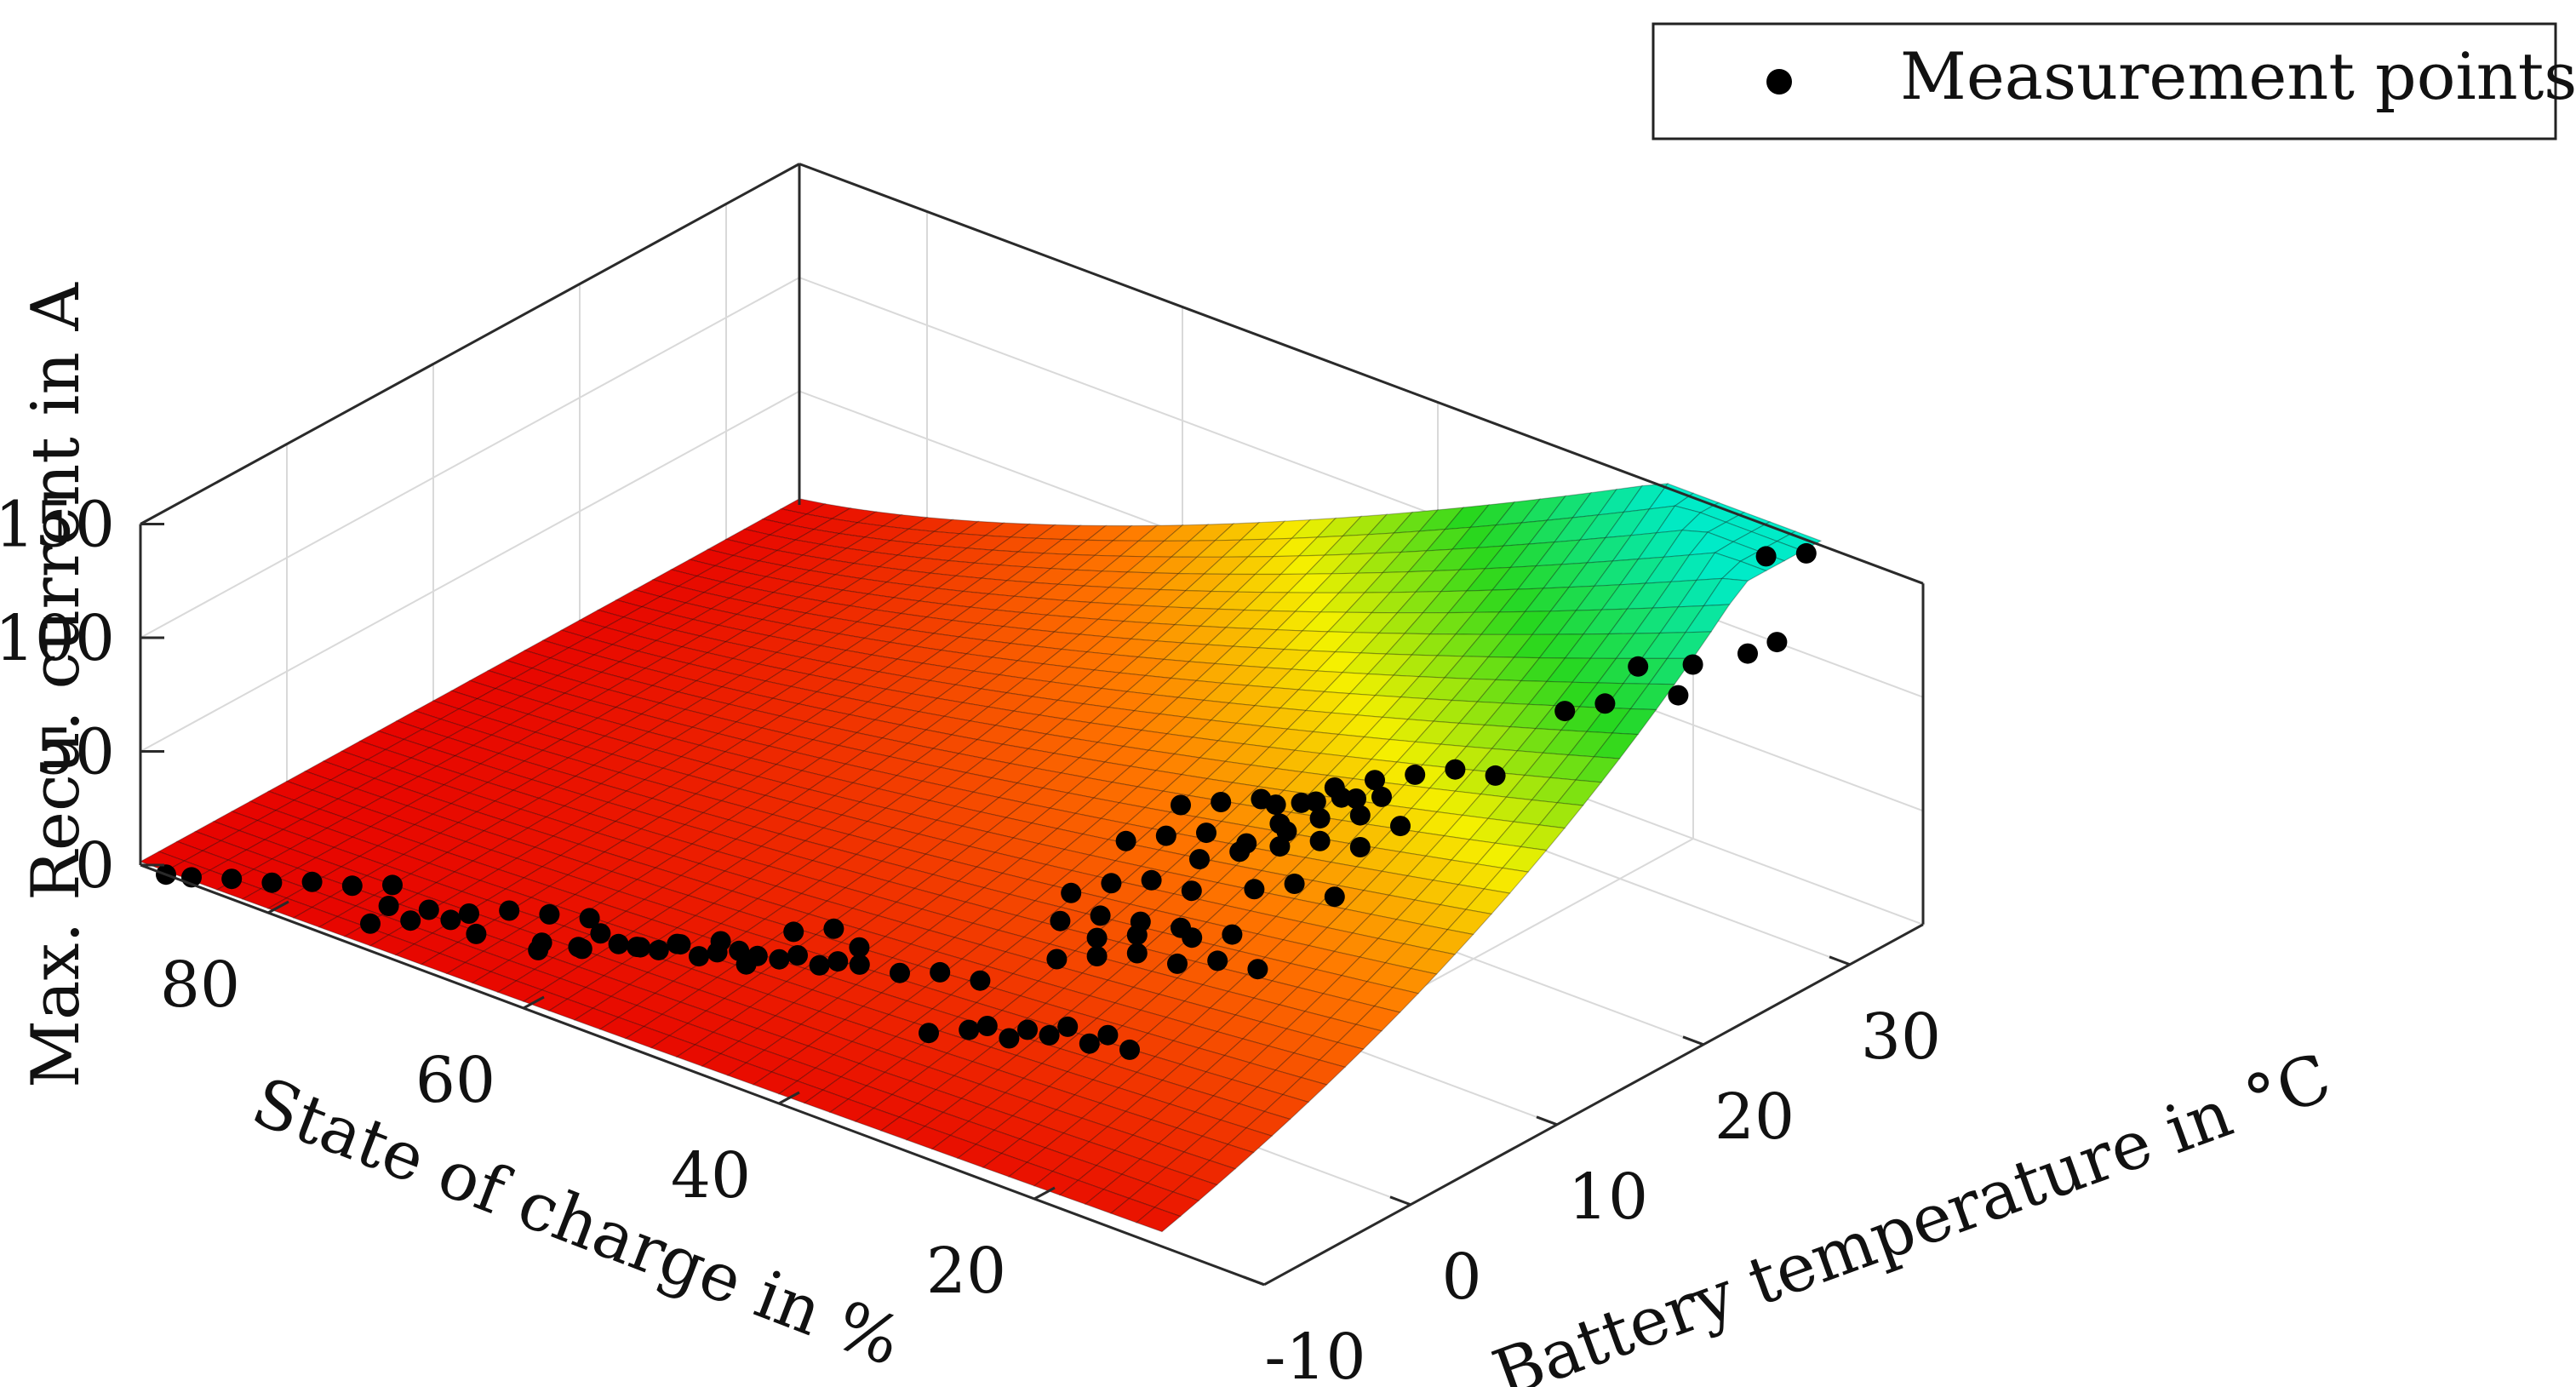  Describe the element at coordinates (1608, 1197) in the screenshot. I see `y-tick-label: 10` at that location.